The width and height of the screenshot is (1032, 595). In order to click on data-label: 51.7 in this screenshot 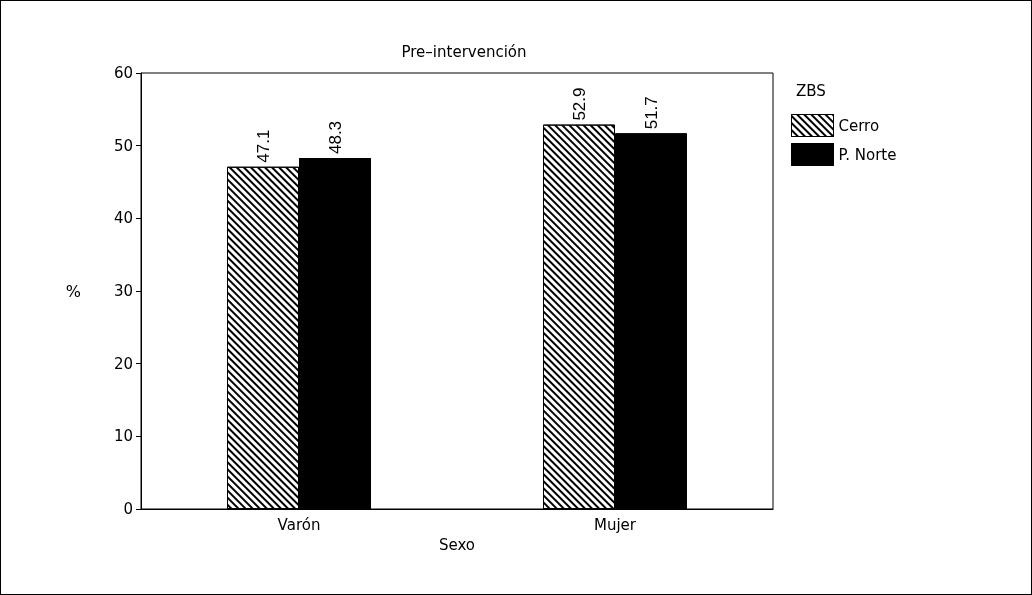, I will do `click(651, 113)`.